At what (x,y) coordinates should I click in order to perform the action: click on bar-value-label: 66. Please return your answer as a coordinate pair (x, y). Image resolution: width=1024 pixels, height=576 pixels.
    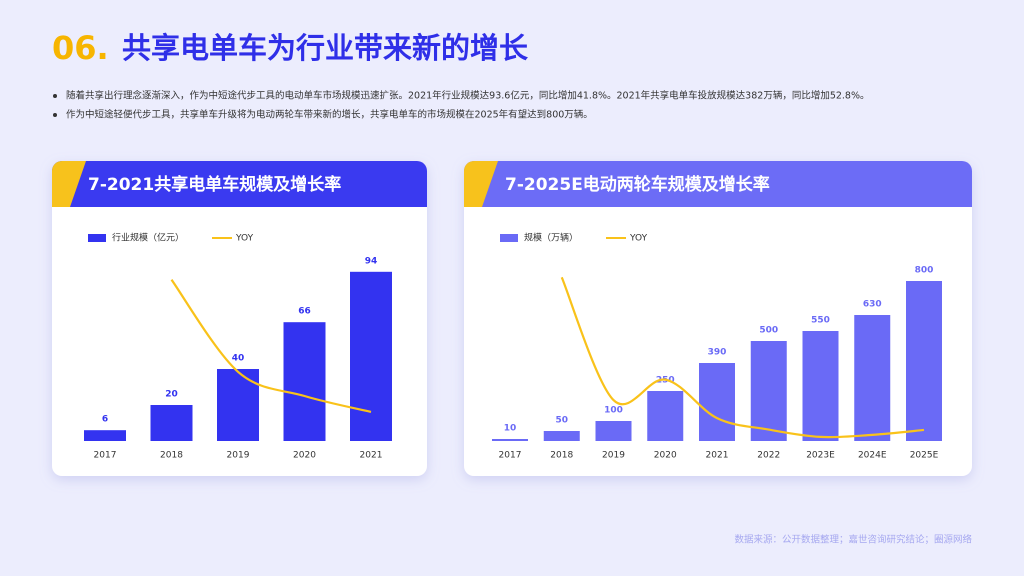
    Looking at the image, I should click on (304, 312).